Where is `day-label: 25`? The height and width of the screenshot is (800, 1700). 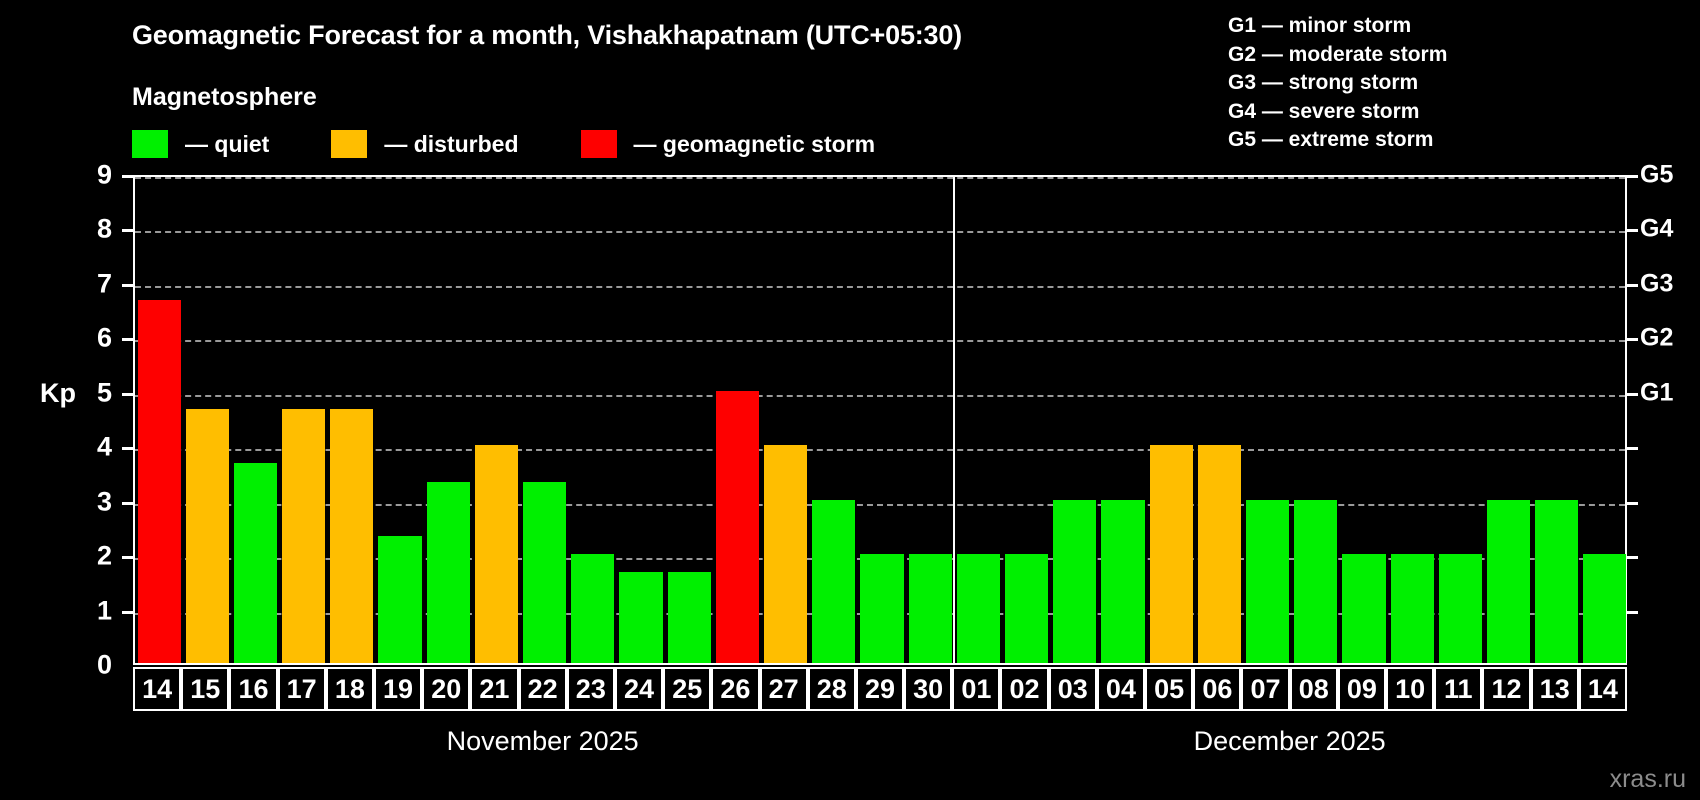
day-label: 25 is located at coordinates (687, 689).